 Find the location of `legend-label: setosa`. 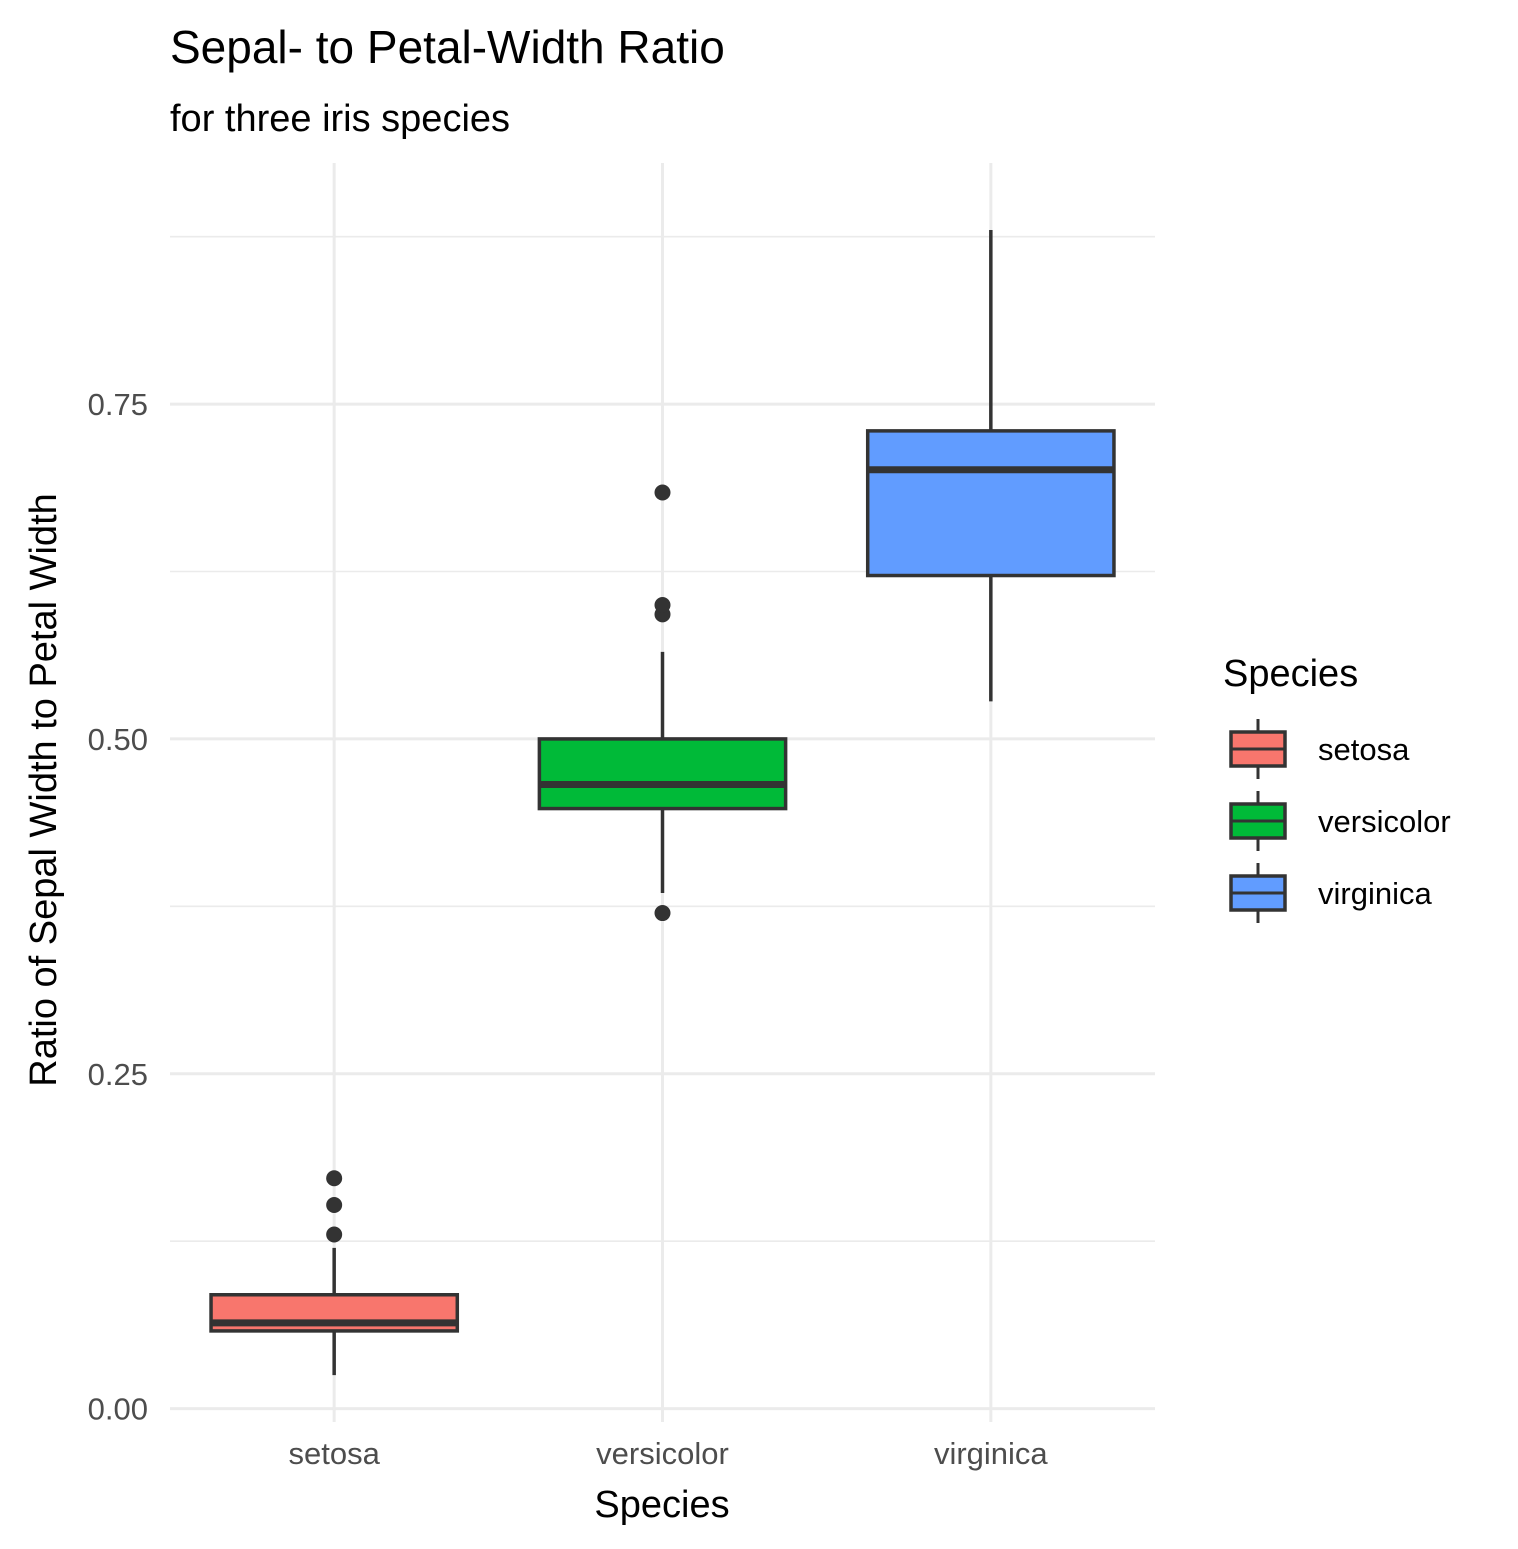

legend-label: setosa is located at coordinates (1364, 749).